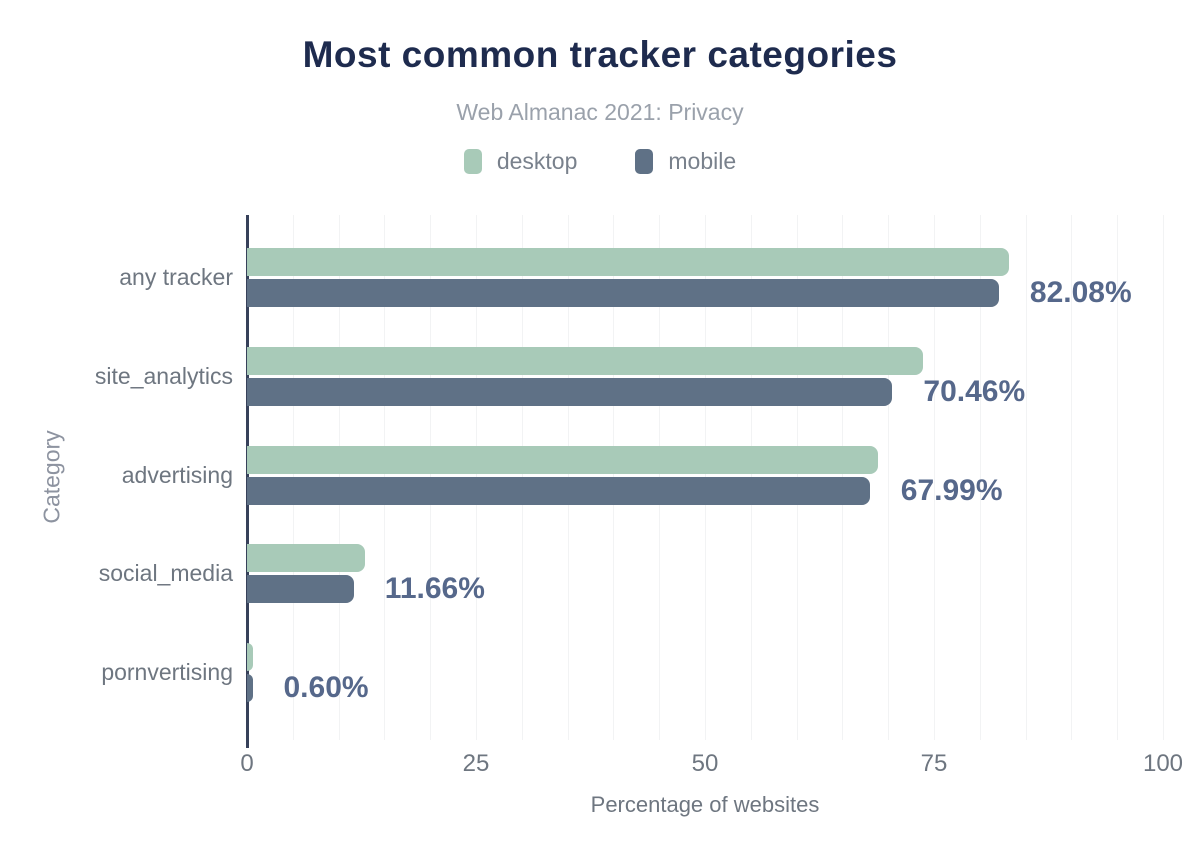 The width and height of the screenshot is (1200, 842). Describe the element at coordinates (247, 763) in the screenshot. I see `x-tick-label: 0` at that location.